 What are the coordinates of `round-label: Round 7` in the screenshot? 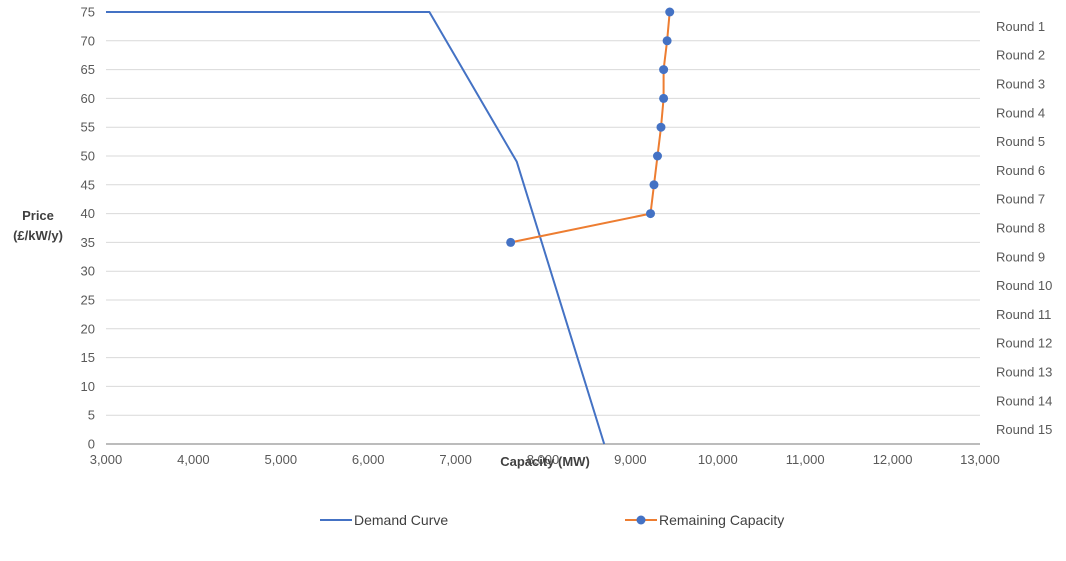 It's located at (1020, 199).